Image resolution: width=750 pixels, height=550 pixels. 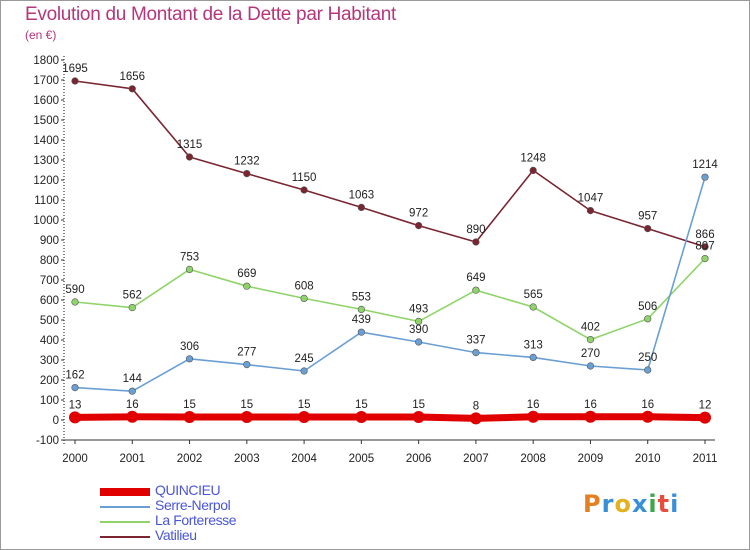 What do you see at coordinates (608, 504) in the screenshot?
I see `logo-letter: r` at bounding box center [608, 504].